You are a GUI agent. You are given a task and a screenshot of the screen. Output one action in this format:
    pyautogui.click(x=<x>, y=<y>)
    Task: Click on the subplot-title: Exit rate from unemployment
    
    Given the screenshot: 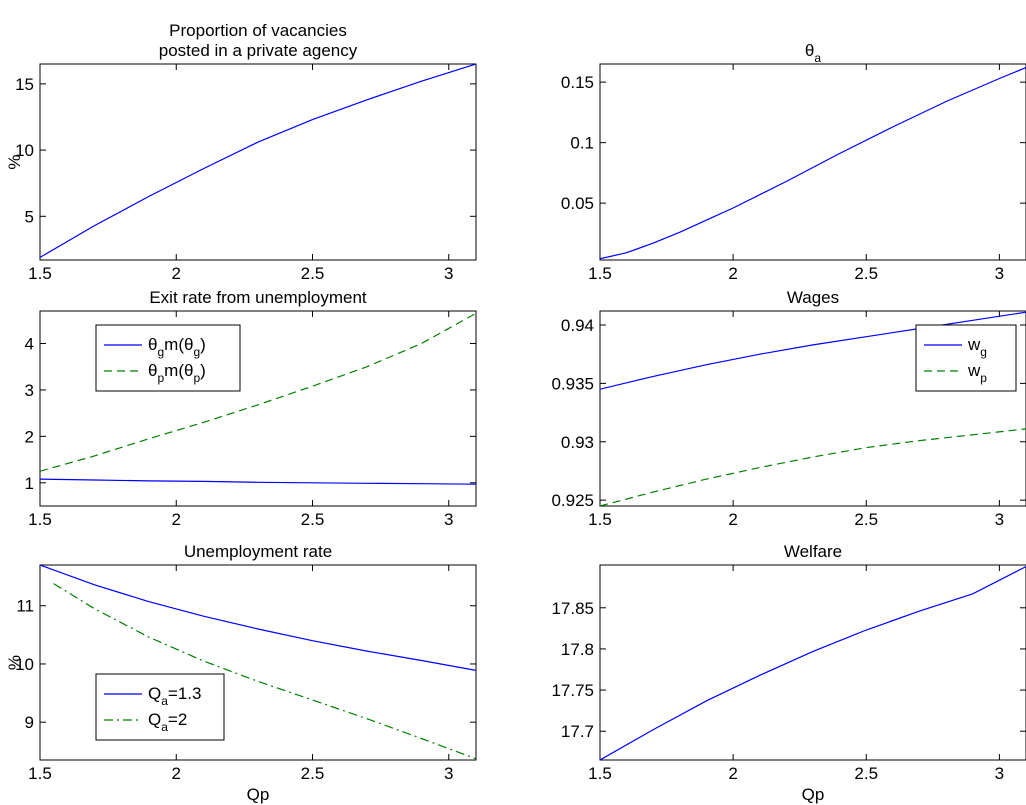 What is the action you would take?
    pyautogui.click(x=258, y=297)
    